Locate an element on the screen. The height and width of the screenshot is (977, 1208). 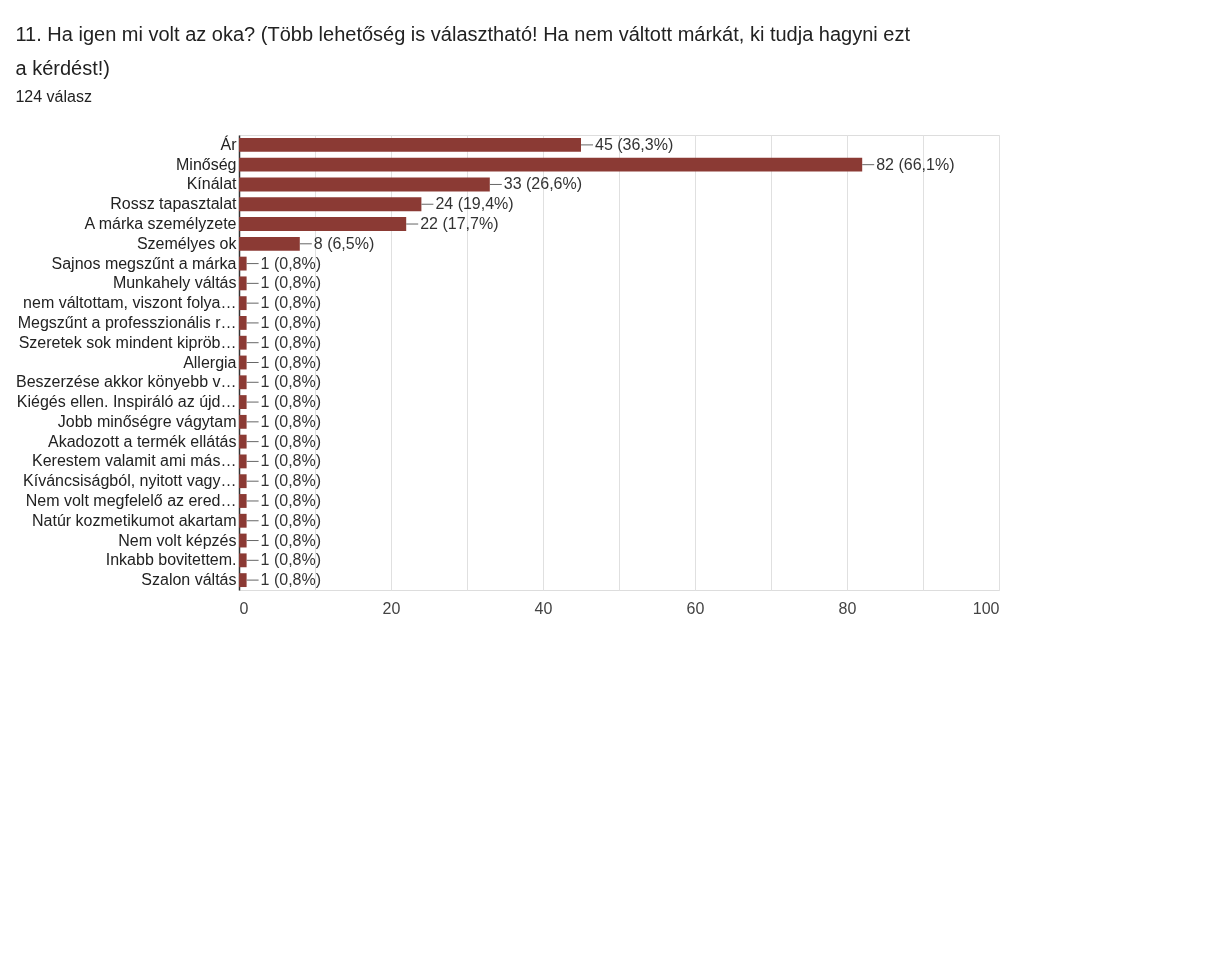
y-tick-label: Munkahely váltás is located at coordinates (174, 283).